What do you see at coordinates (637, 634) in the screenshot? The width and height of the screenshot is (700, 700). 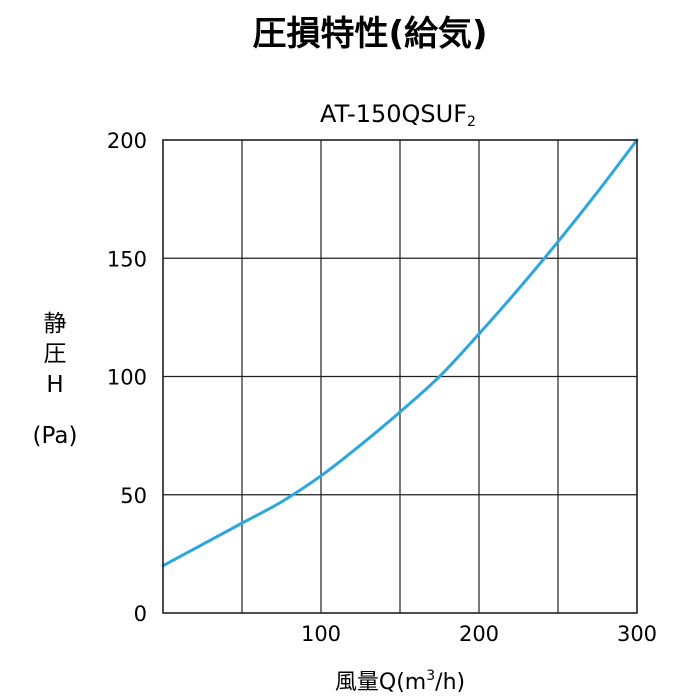 I see `x-tick-label-300: 300` at bounding box center [637, 634].